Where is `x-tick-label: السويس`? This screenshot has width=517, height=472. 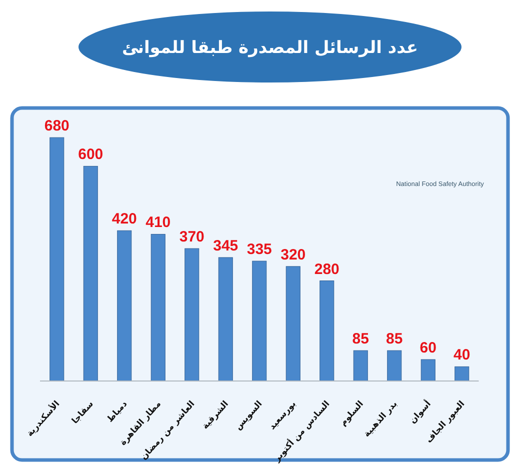
x-tick-label: السويس is located at coordinates (249, 415).